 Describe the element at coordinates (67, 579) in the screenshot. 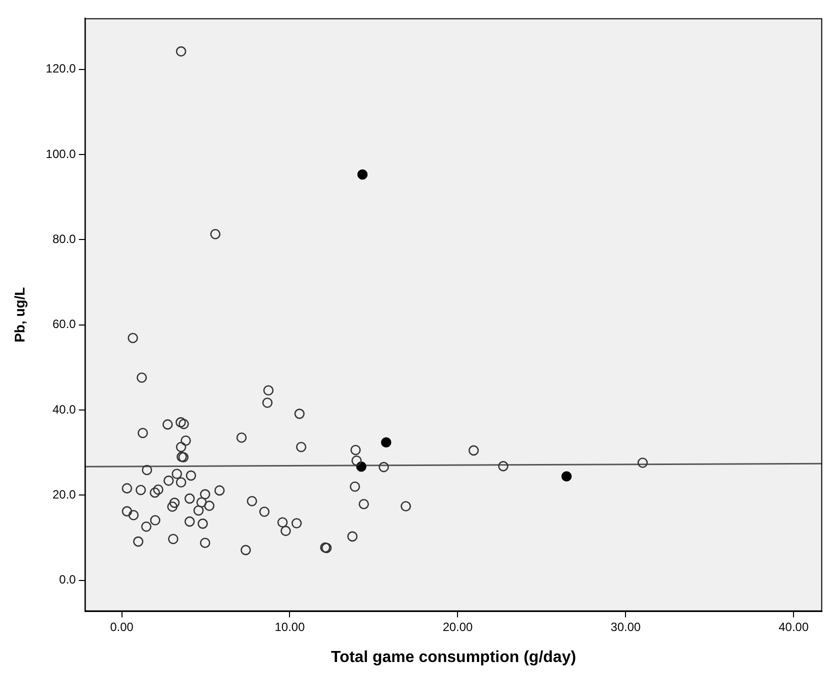

I see `y-tick-label: 0.0` at that location.